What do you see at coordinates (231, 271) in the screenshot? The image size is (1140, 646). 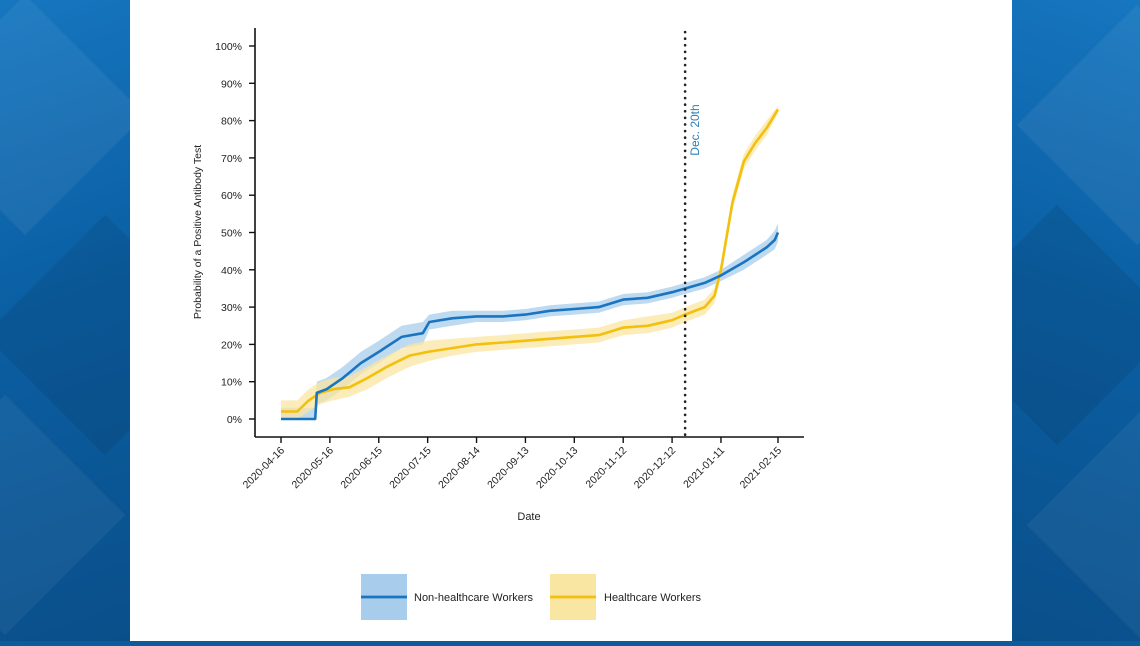 I see `y-tick-label: 40%` at bounding box center [231, 271].